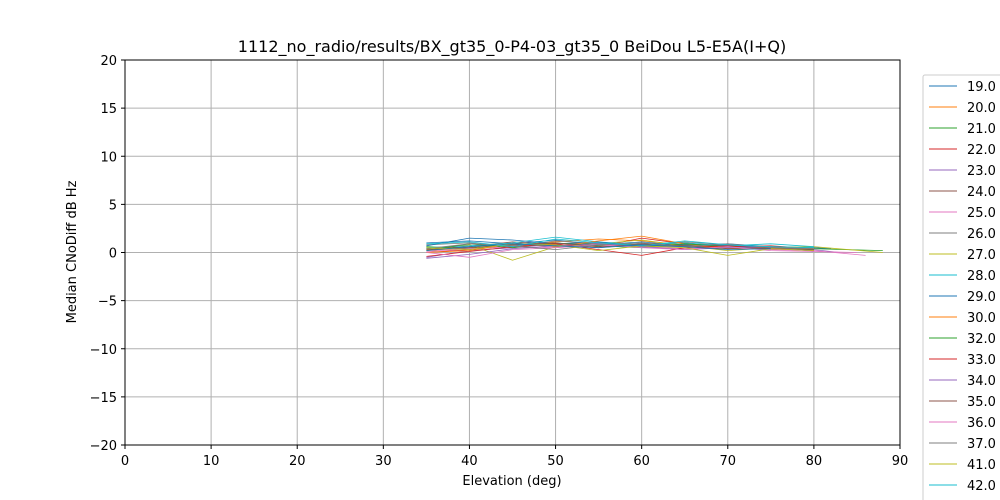 The width and height of the screenshot is (1000, 500). Describe the element at coordinates (981, 129) in the screenshot. I see `legend-label: 21.0` at that location.